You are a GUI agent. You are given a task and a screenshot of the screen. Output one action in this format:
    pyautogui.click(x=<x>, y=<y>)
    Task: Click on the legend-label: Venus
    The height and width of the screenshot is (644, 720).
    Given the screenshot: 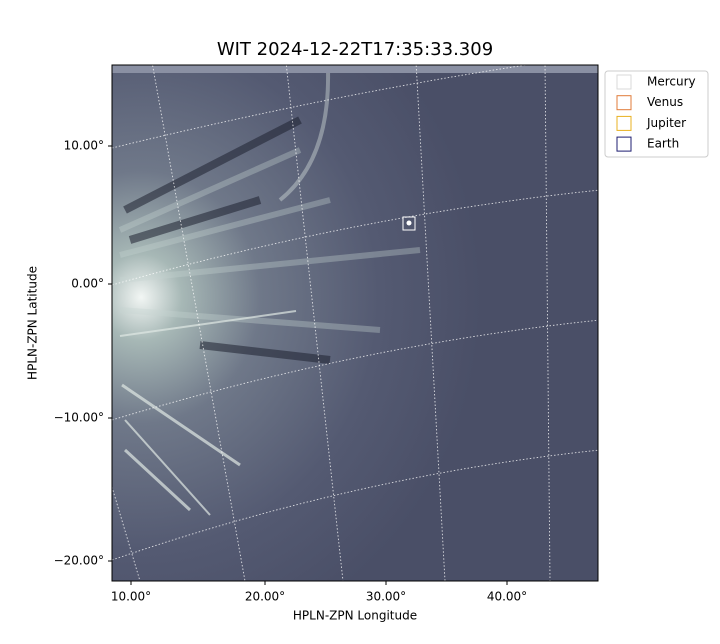 What is the action you would take?
    pyautogui.click(x=665, y=102)
    